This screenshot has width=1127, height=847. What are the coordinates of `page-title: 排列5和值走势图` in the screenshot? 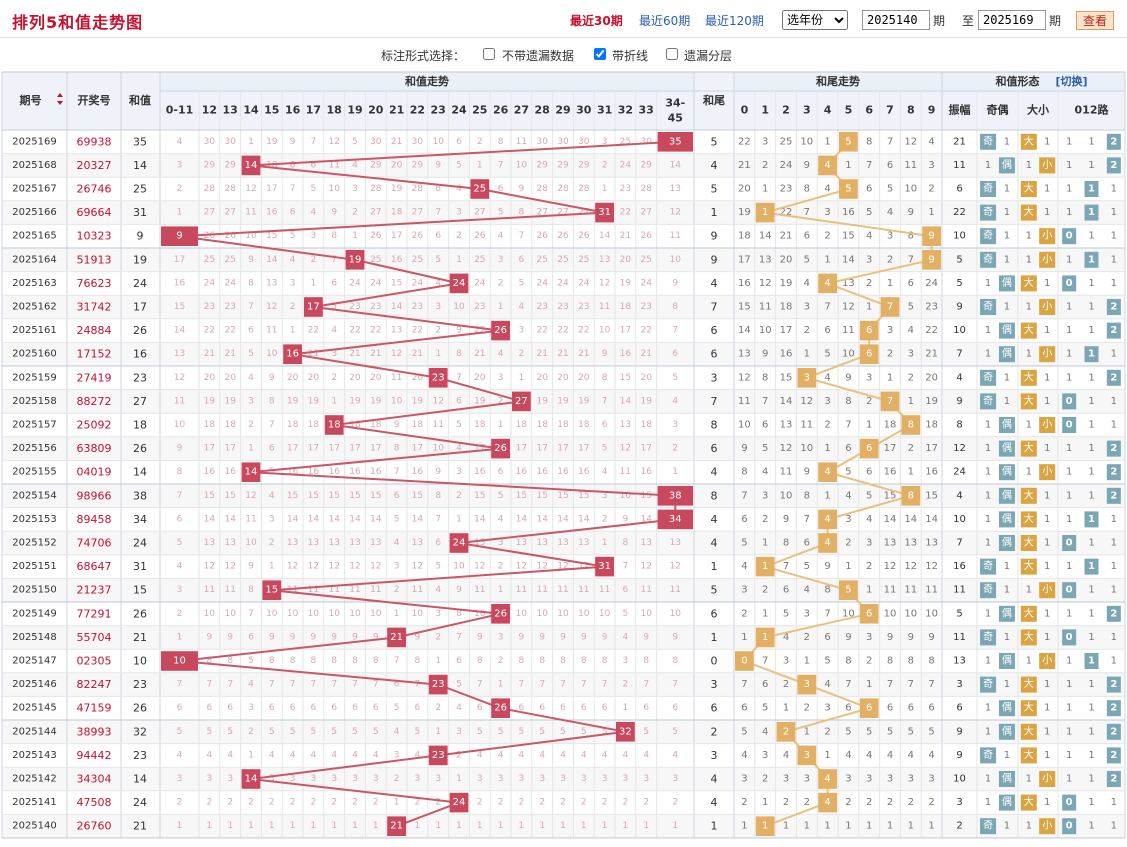 It's located at (78, 22).